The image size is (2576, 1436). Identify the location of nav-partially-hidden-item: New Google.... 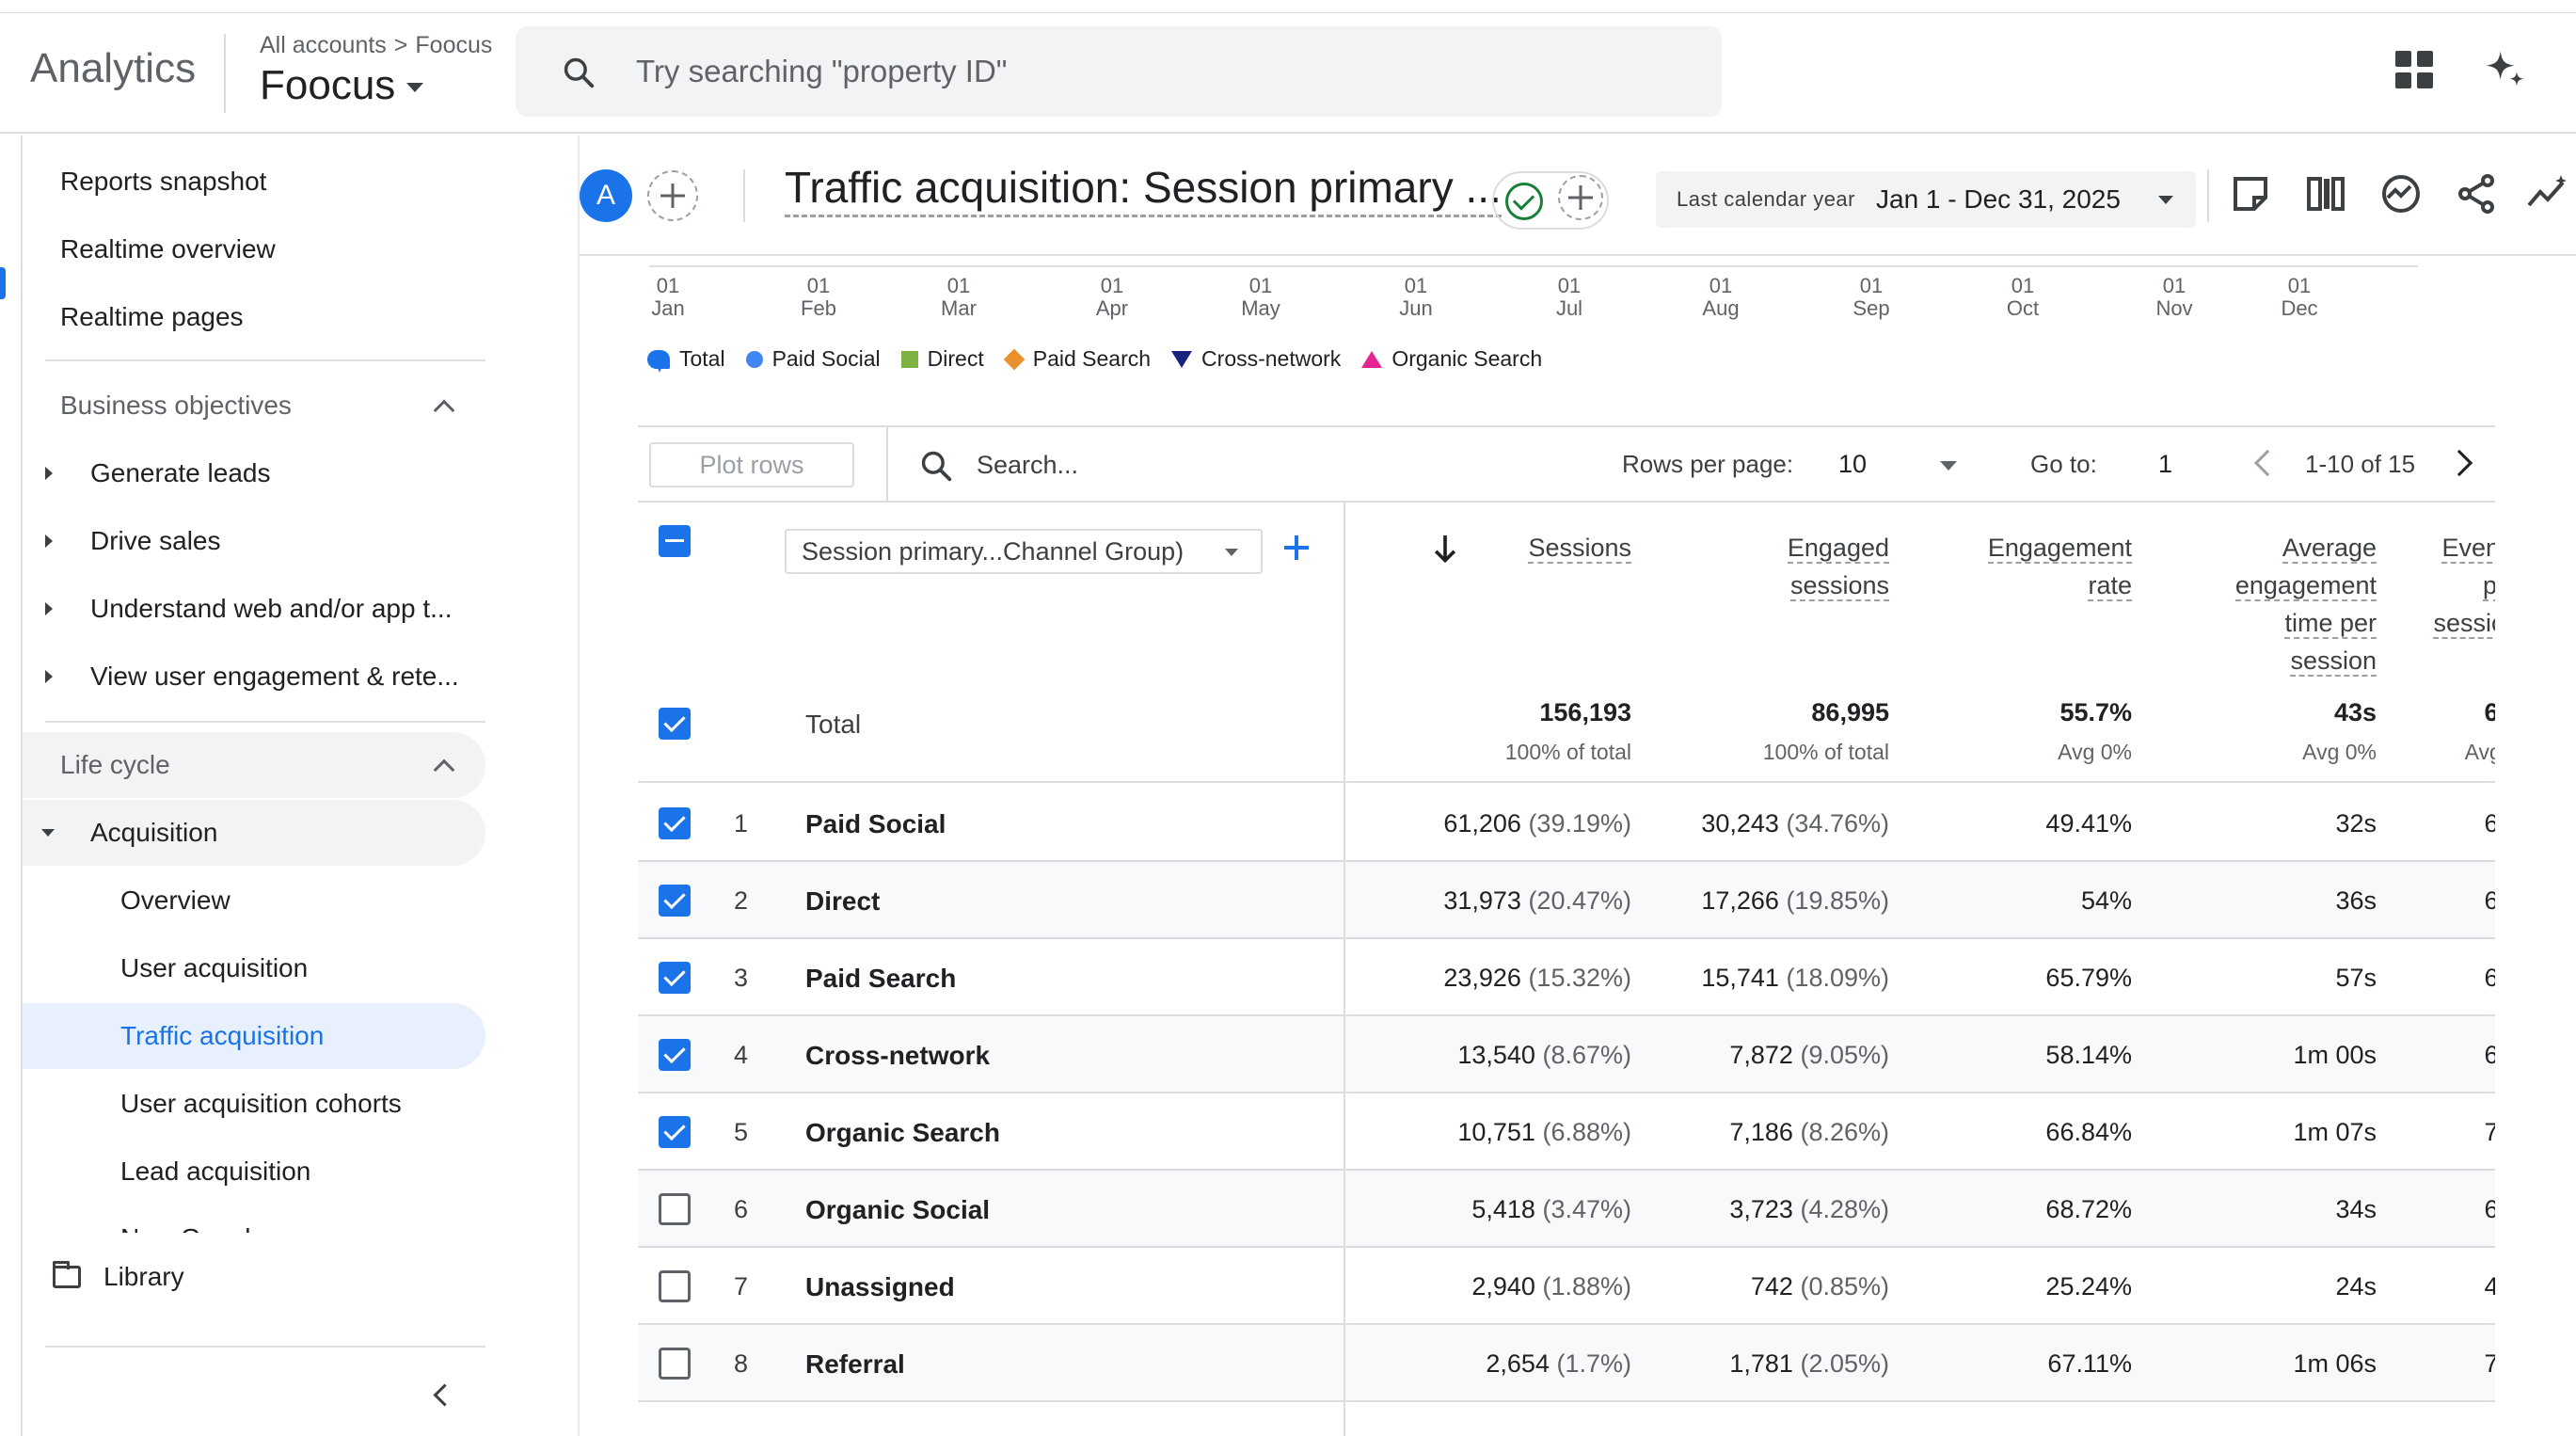
(254, 1219).